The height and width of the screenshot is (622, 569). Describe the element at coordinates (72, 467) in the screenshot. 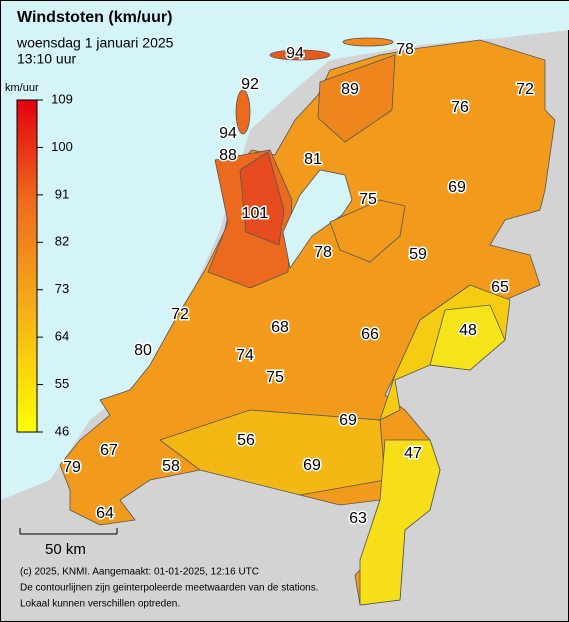

I see `station-value: 79` at that location.